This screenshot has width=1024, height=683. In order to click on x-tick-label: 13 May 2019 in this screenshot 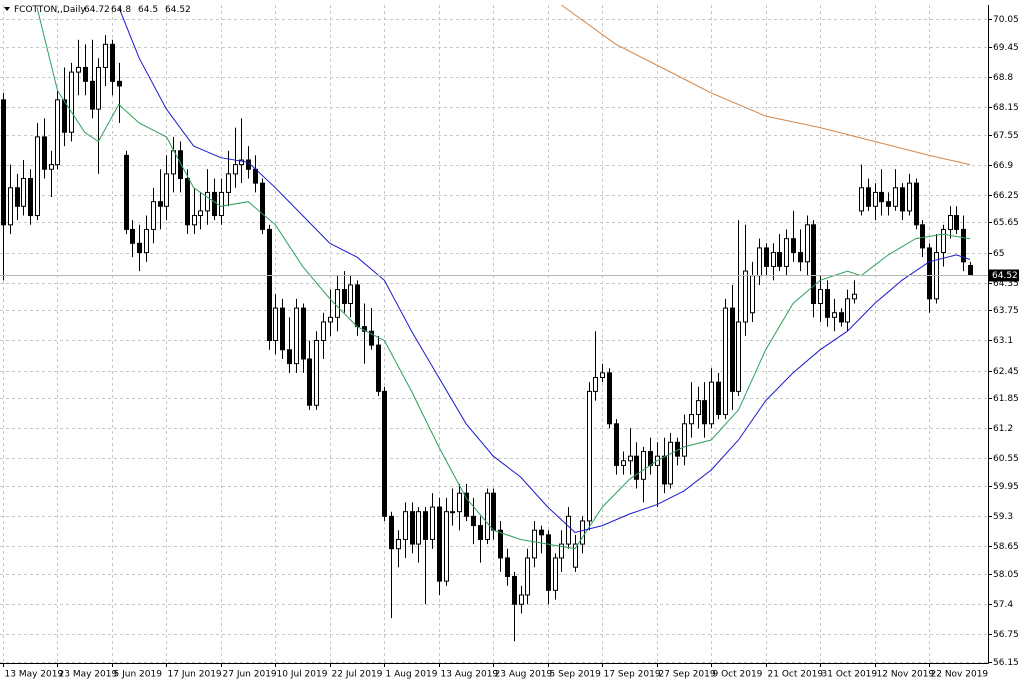, I will do `click(34, 675)`.